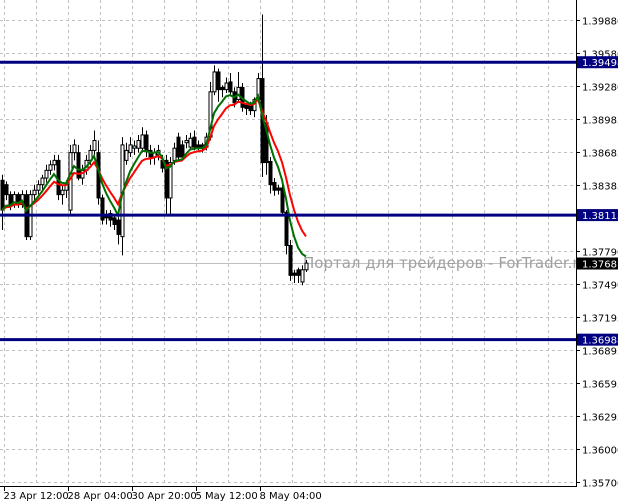 This screenshot has height=502, width=618. Describe the element at coordinates (600, 22) in the screenshot. I see `price-tick-label: 1.39880` at that location.